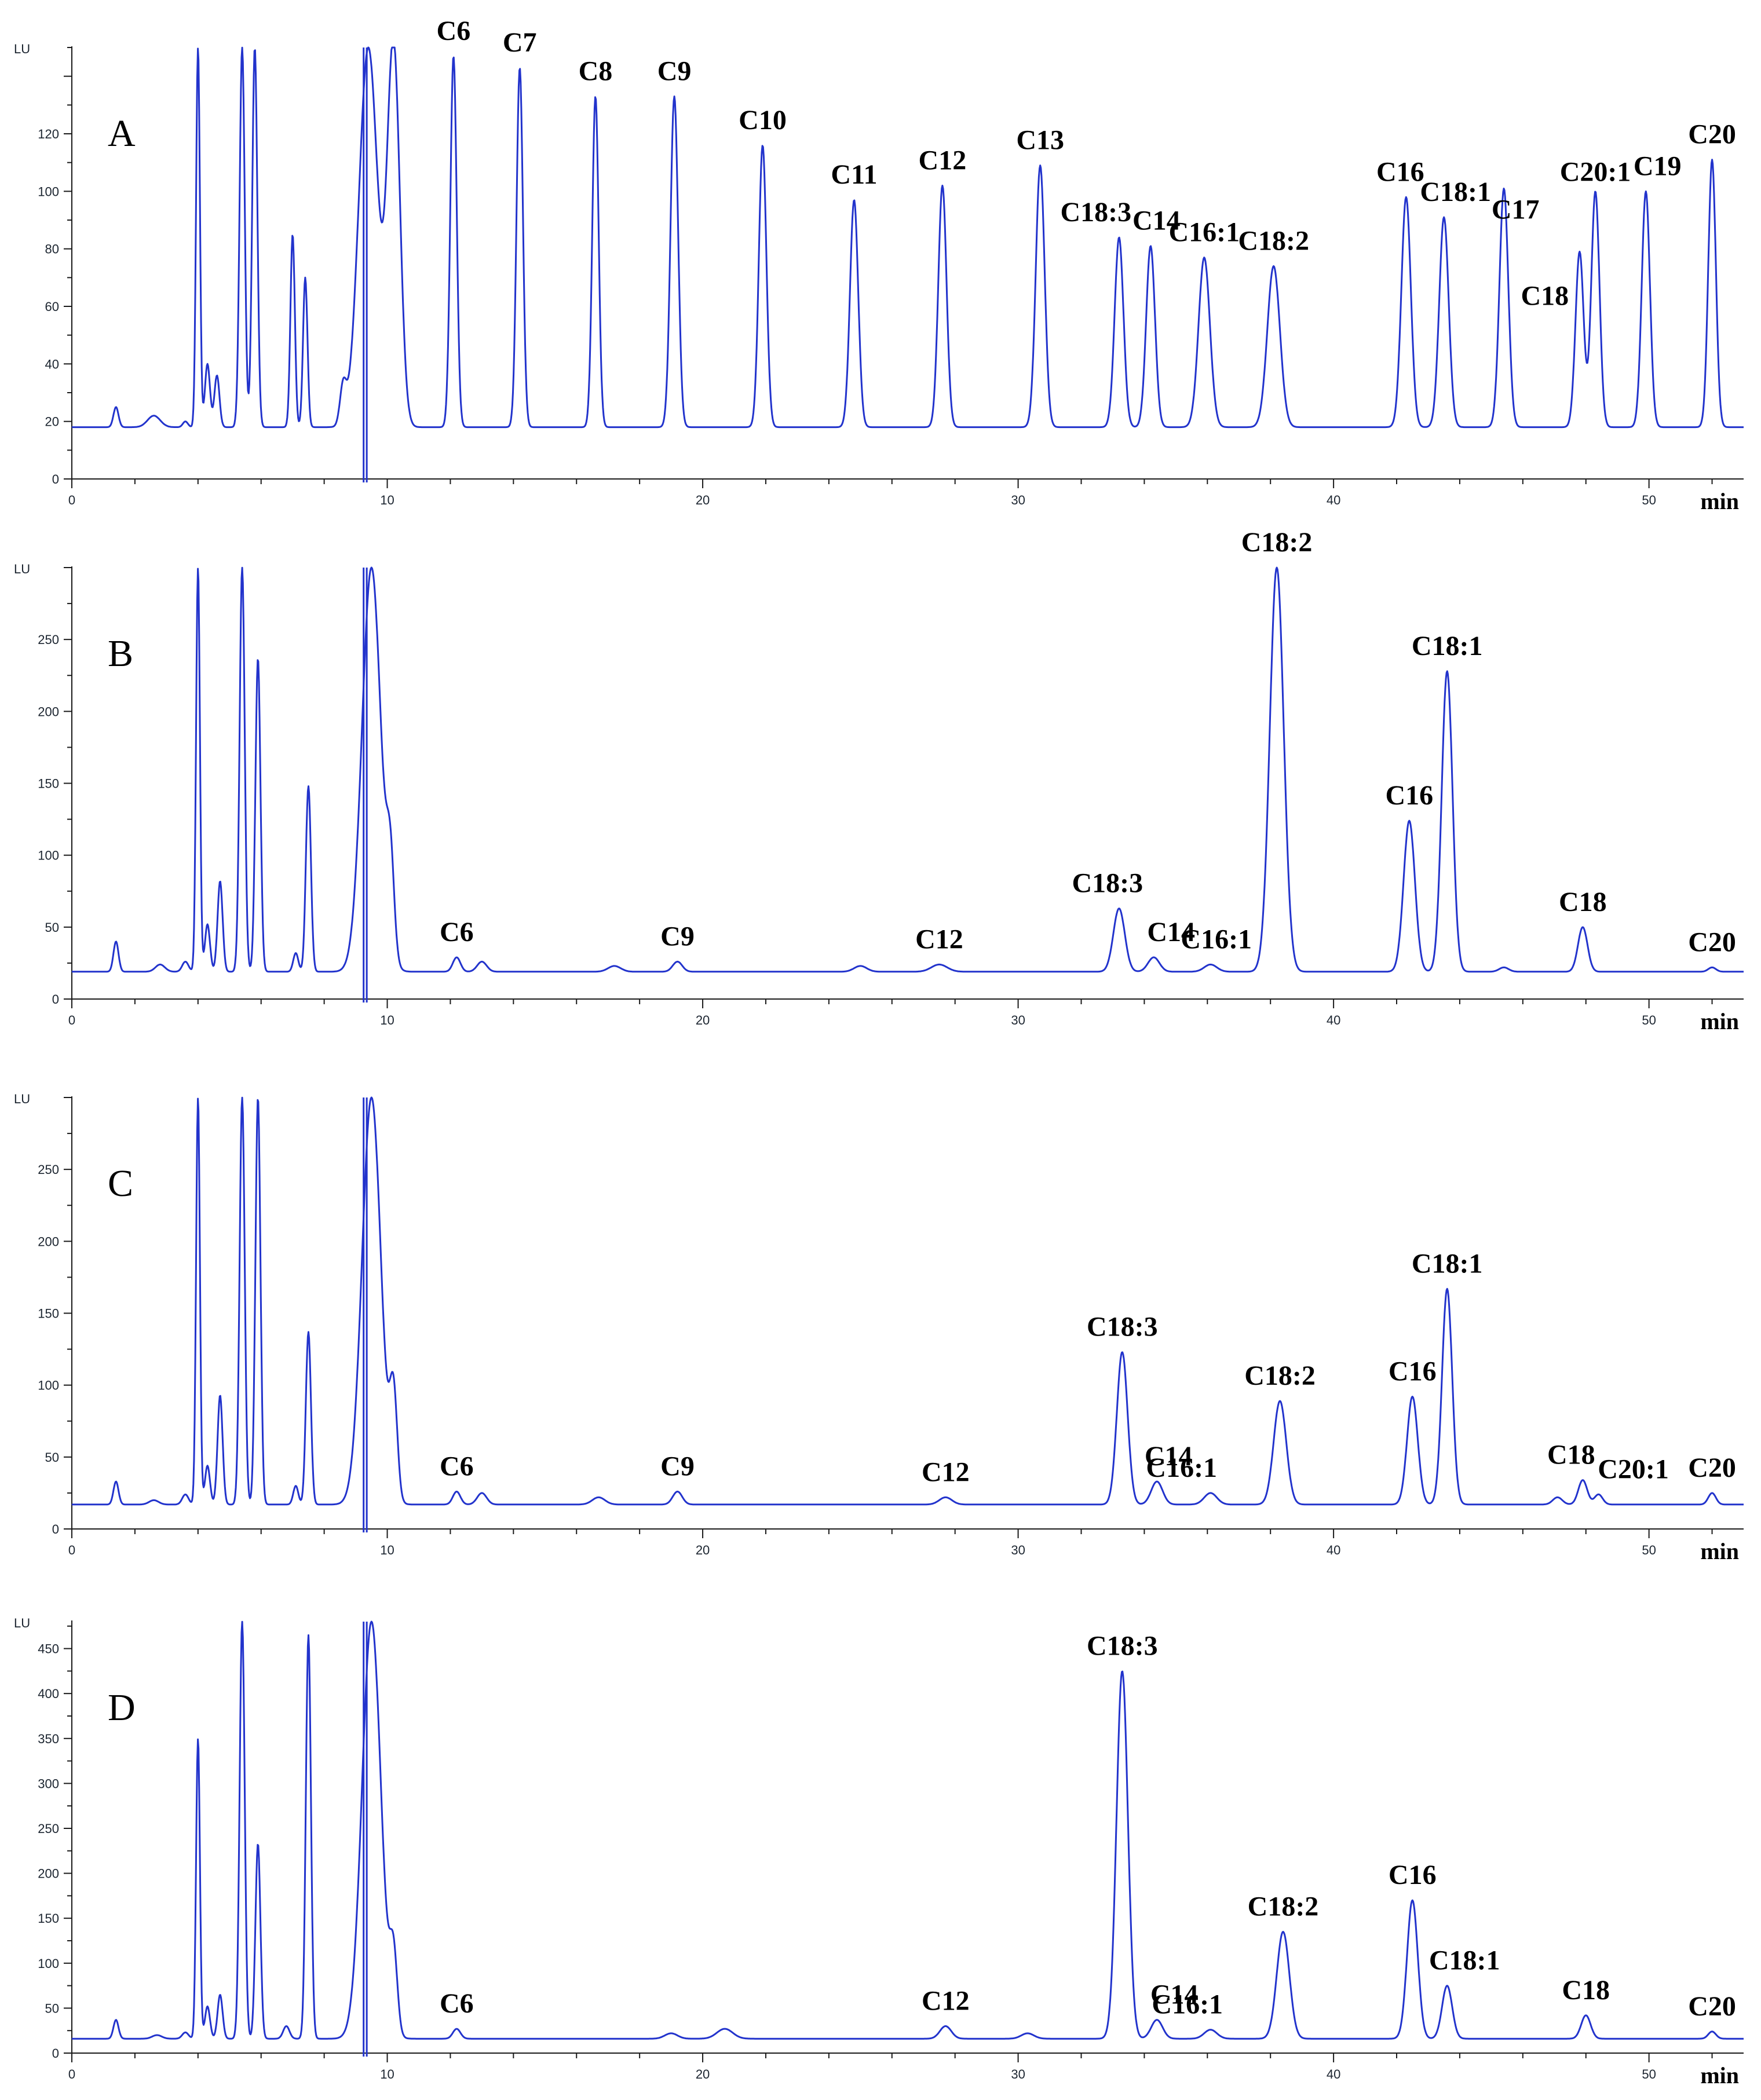  I want to click on panel-label: D, so click(122, 1707).